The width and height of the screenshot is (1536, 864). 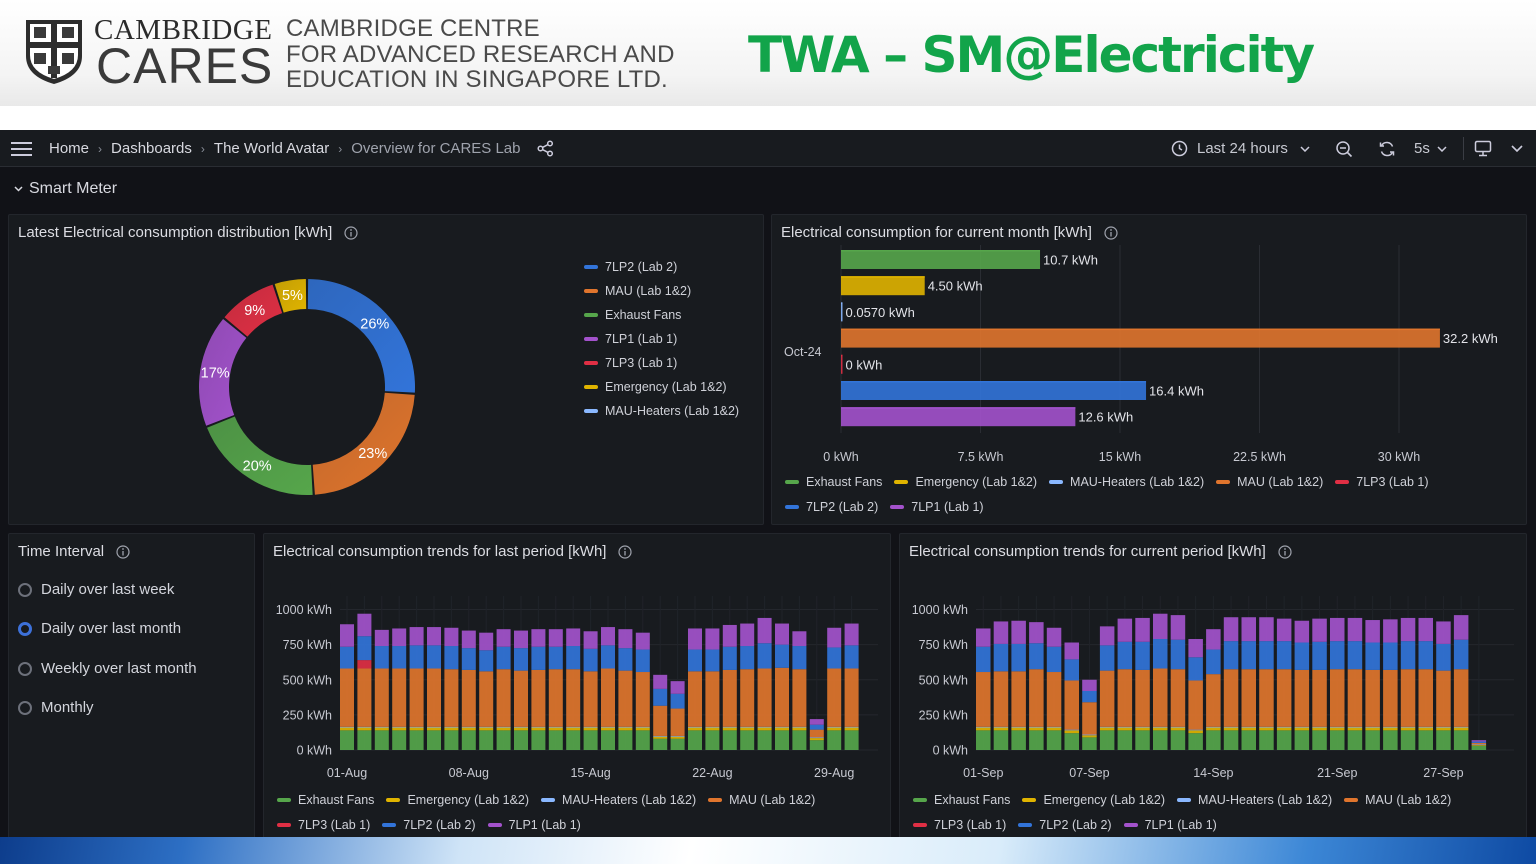 What do you see at coordinates (833, 482) in the screenshot?
I see `legend-item-exhaust-fans: Exhaust Fans` at bounding box center [833, 482].